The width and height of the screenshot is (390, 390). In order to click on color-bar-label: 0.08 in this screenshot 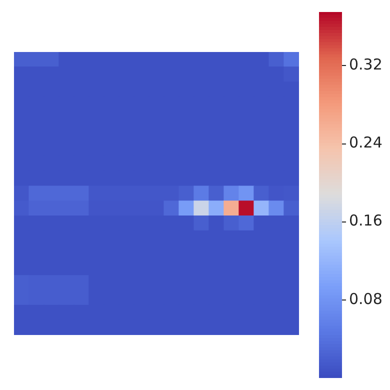, I will do `click(365, 299)`.